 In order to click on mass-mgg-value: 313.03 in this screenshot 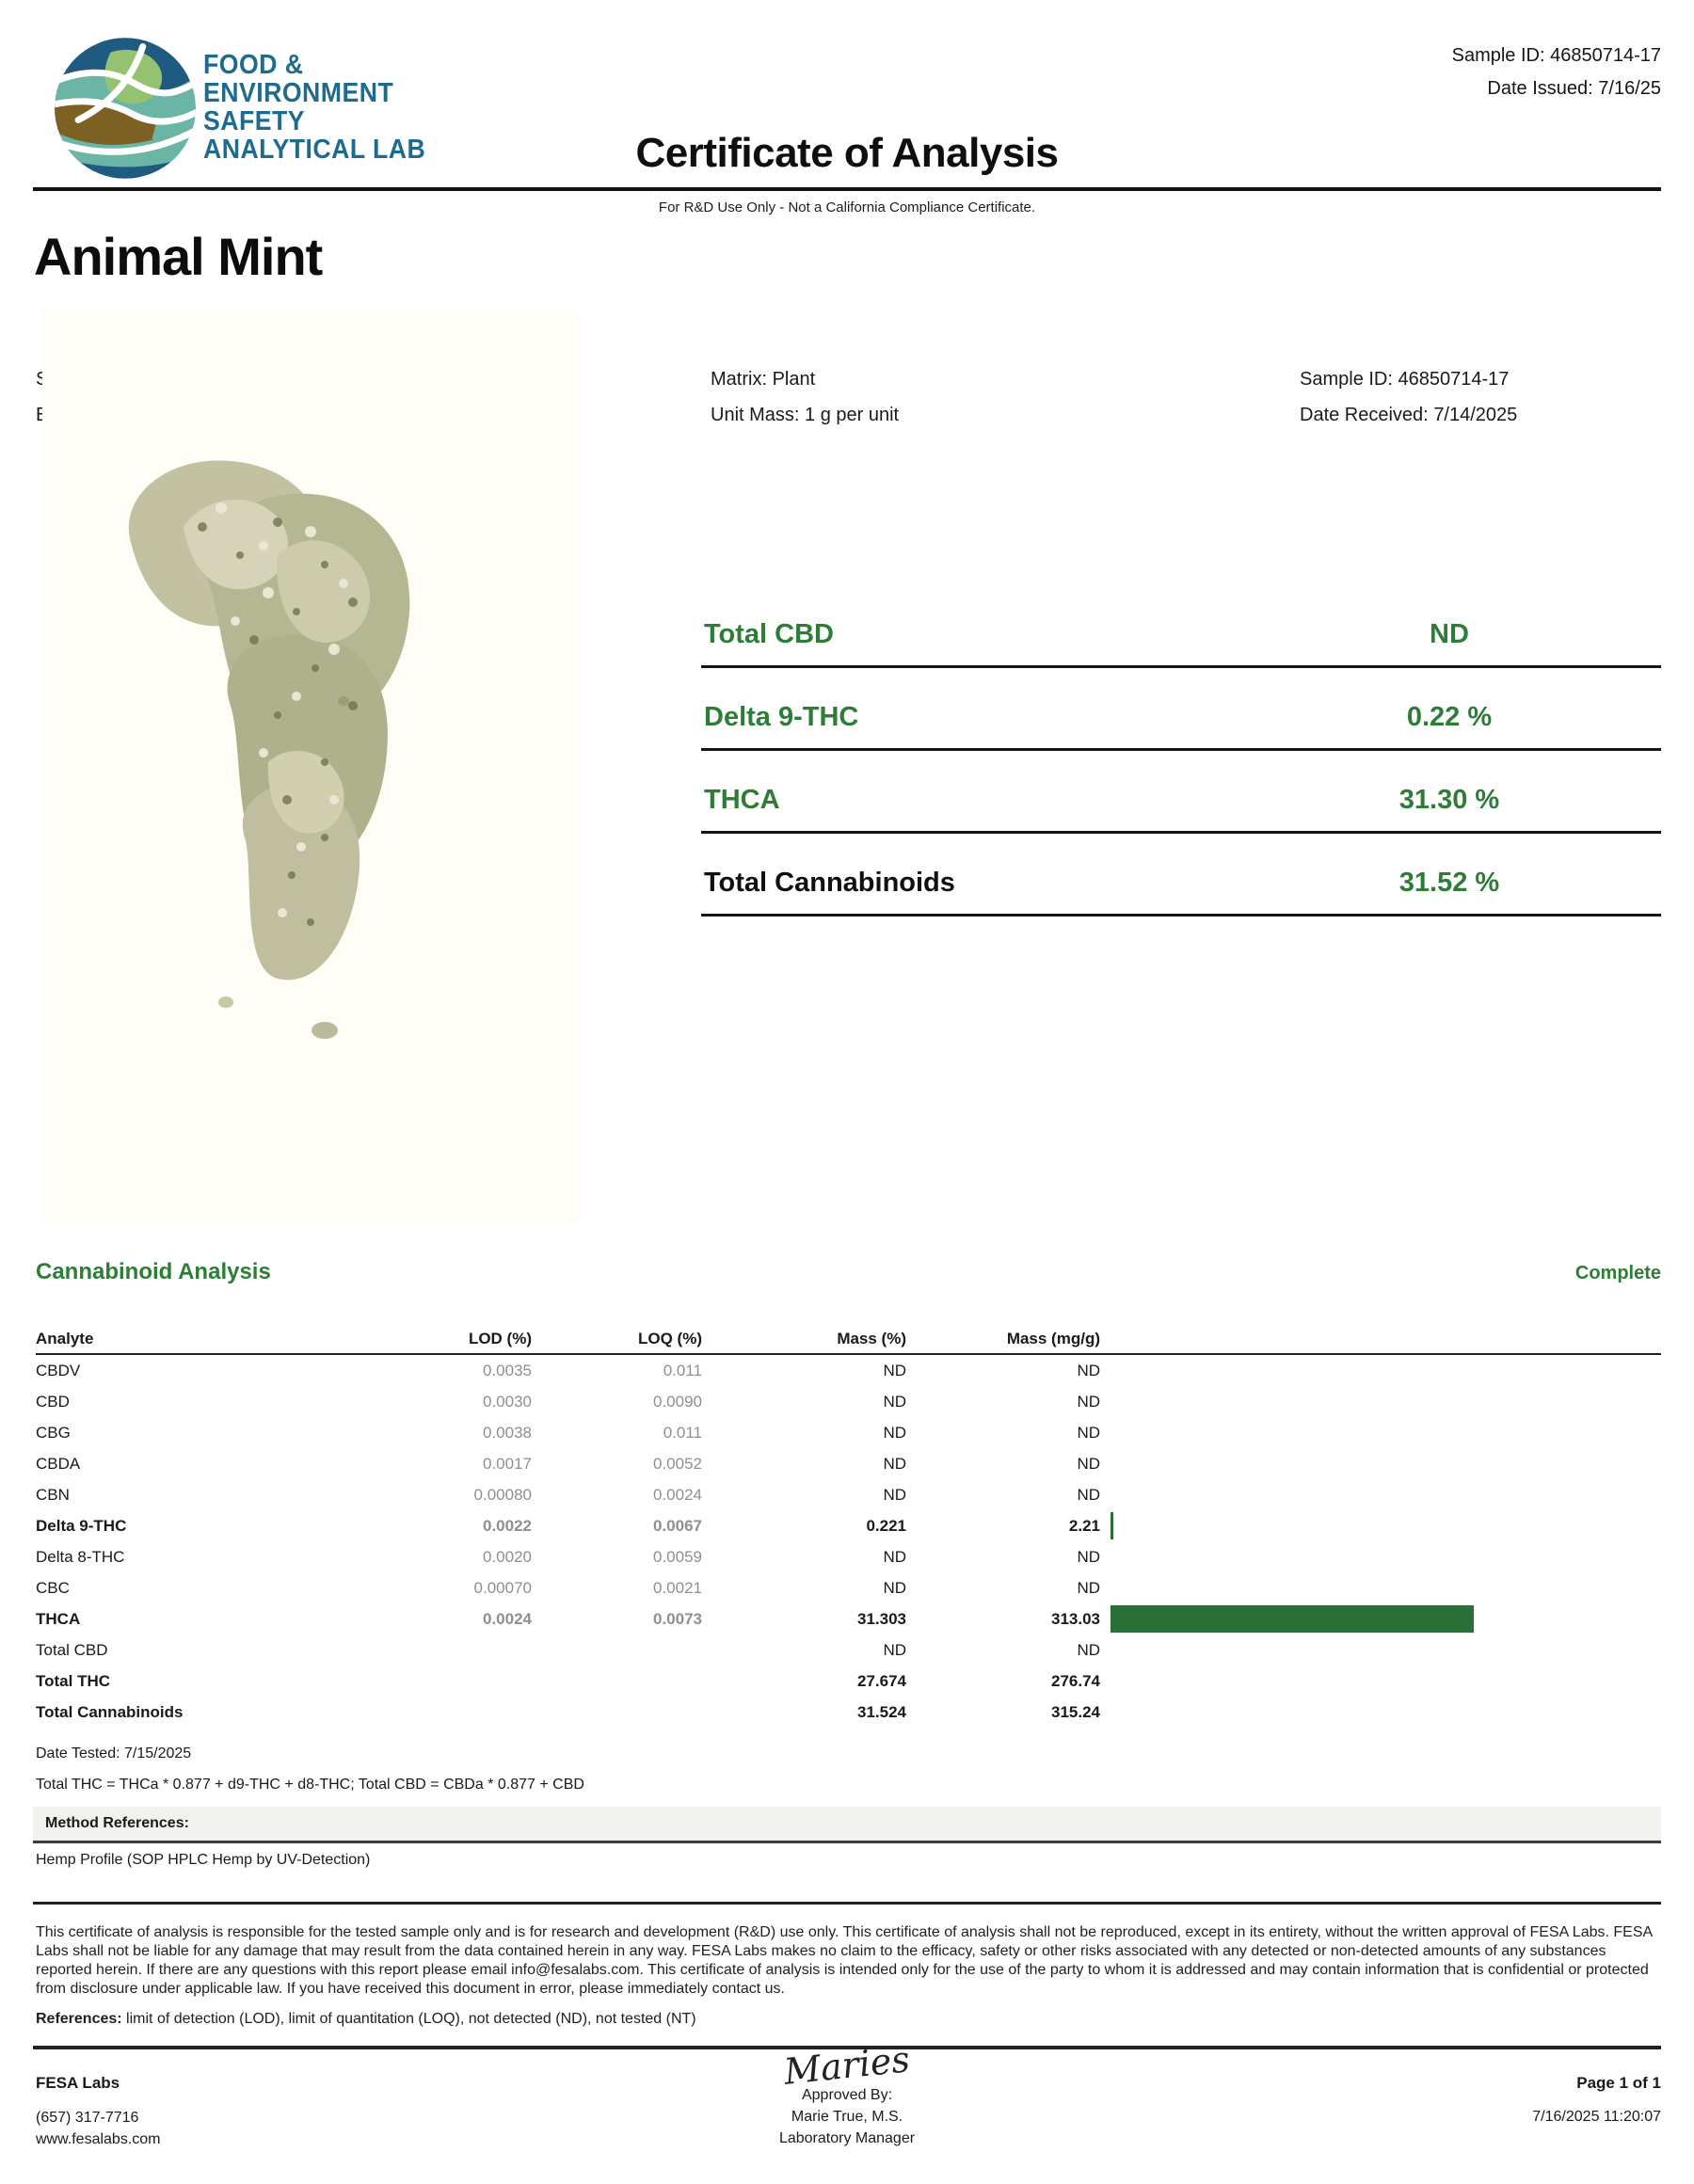, I will do `click(1075, 1618)`.